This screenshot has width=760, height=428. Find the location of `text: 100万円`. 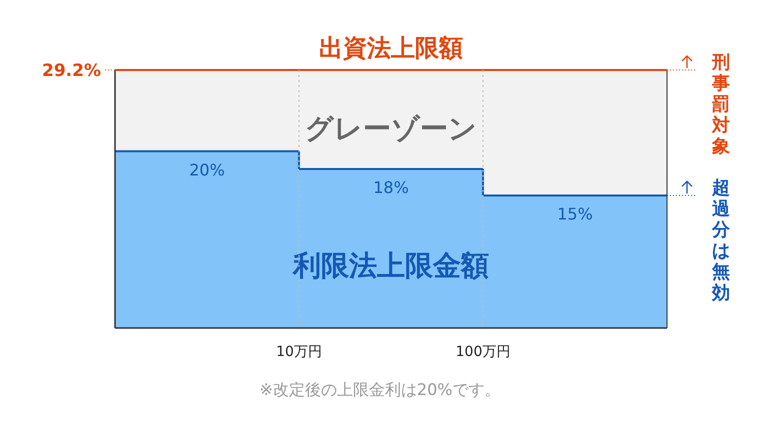

text: 100万円 is located at coordinates (483, 352).